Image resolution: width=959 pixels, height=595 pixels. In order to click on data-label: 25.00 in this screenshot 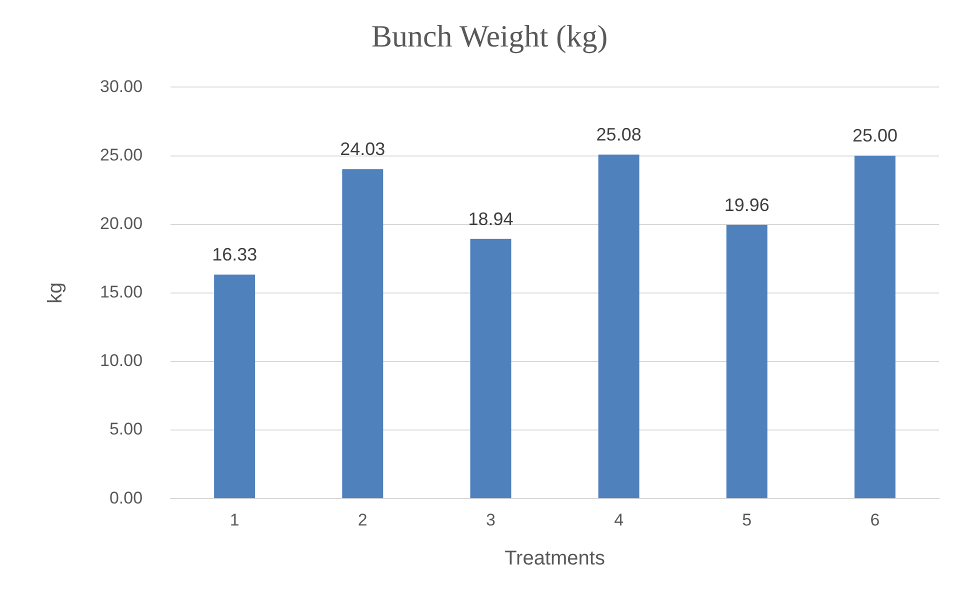, I will do `click(875, 136)`.